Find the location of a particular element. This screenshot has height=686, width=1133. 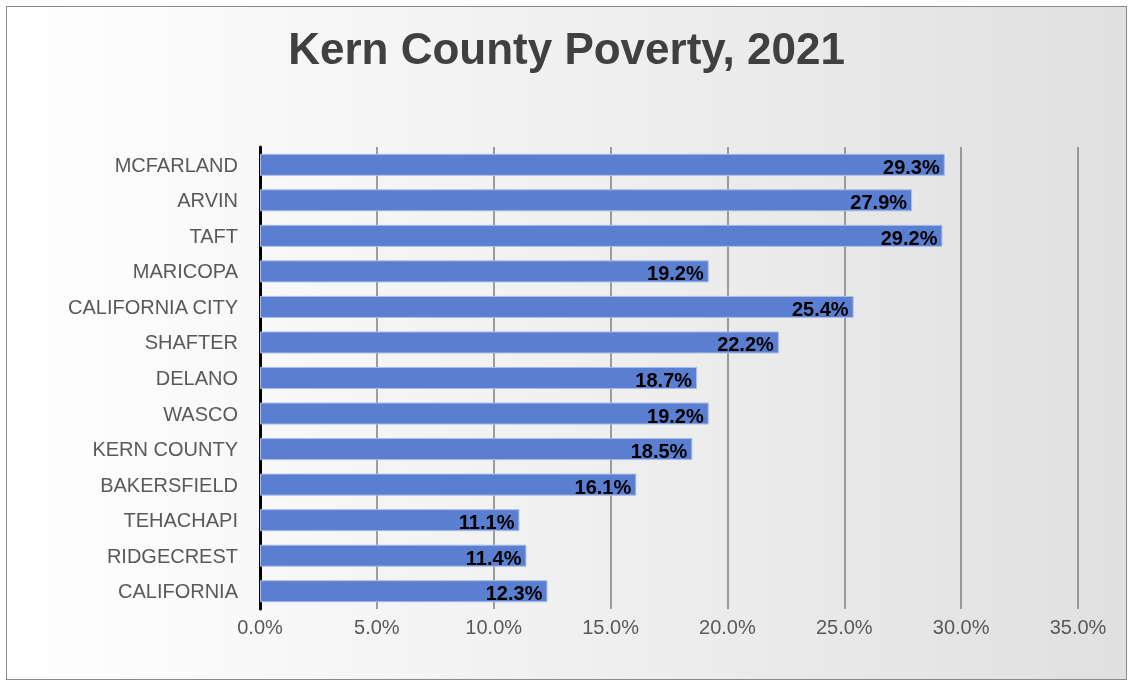

y-tick-label: BAKERSFIELD is located at coordinates (169, 484).